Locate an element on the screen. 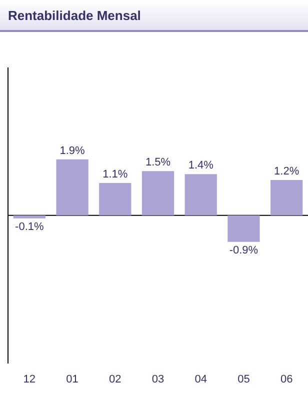  x-tick-label: 01 is located at coordinates (72, 379).